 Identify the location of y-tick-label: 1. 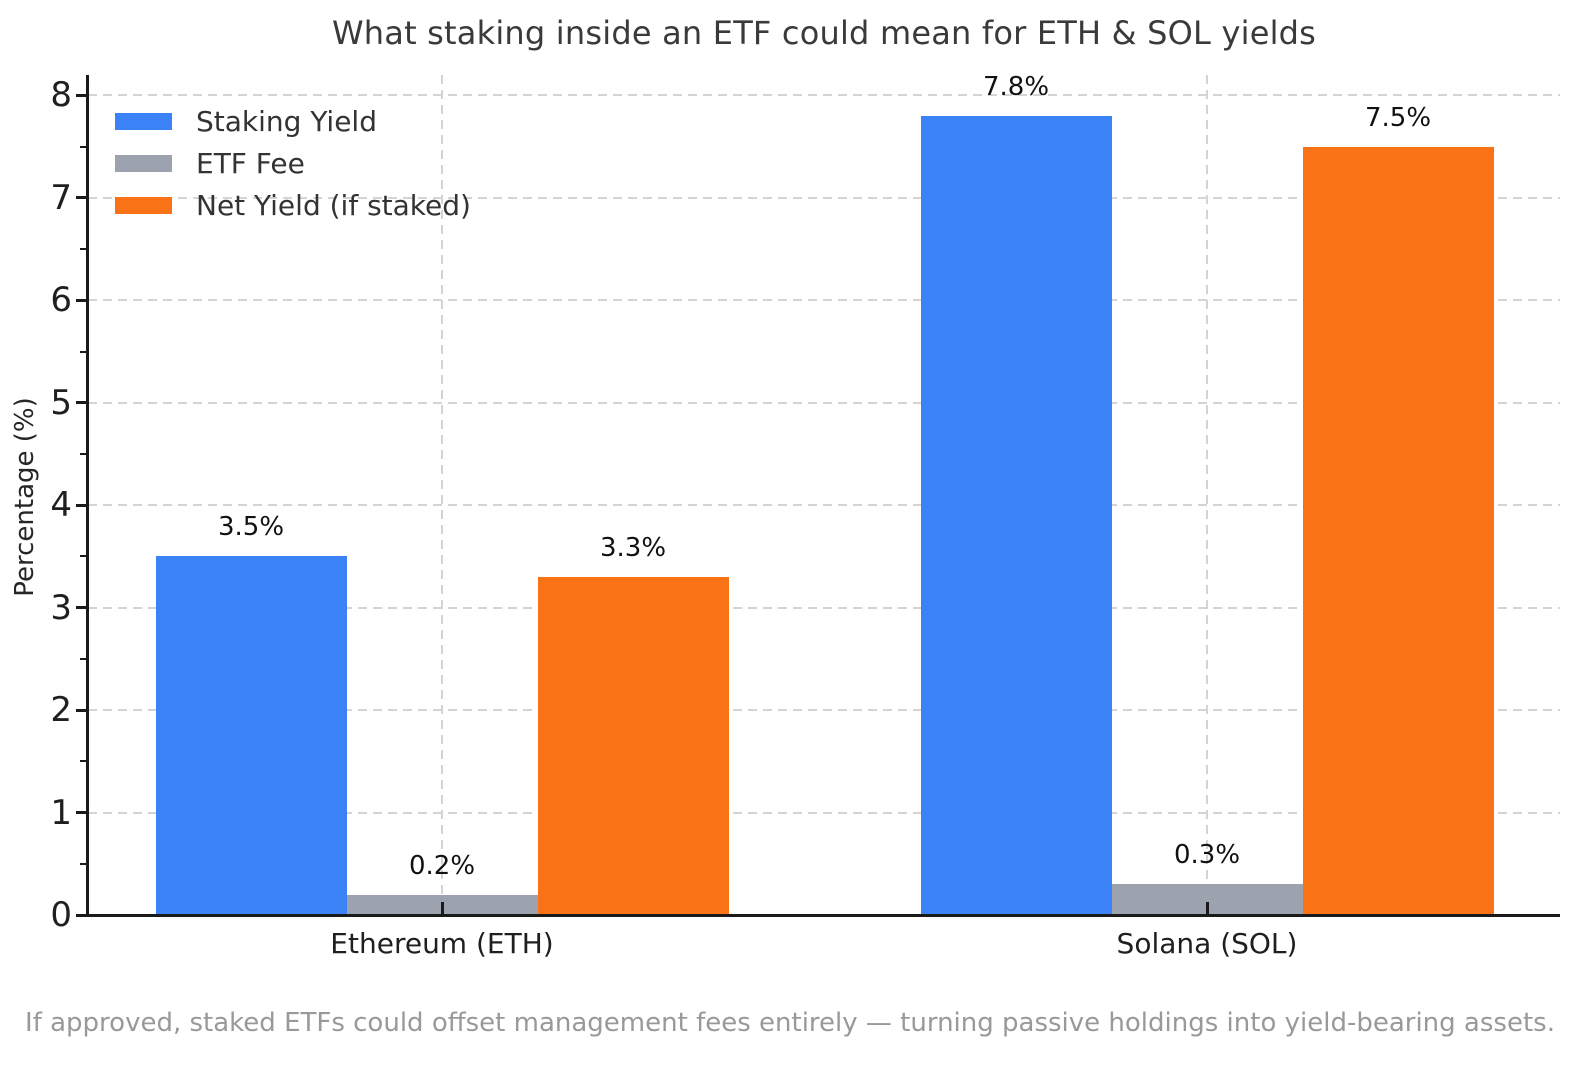
(61, 812).